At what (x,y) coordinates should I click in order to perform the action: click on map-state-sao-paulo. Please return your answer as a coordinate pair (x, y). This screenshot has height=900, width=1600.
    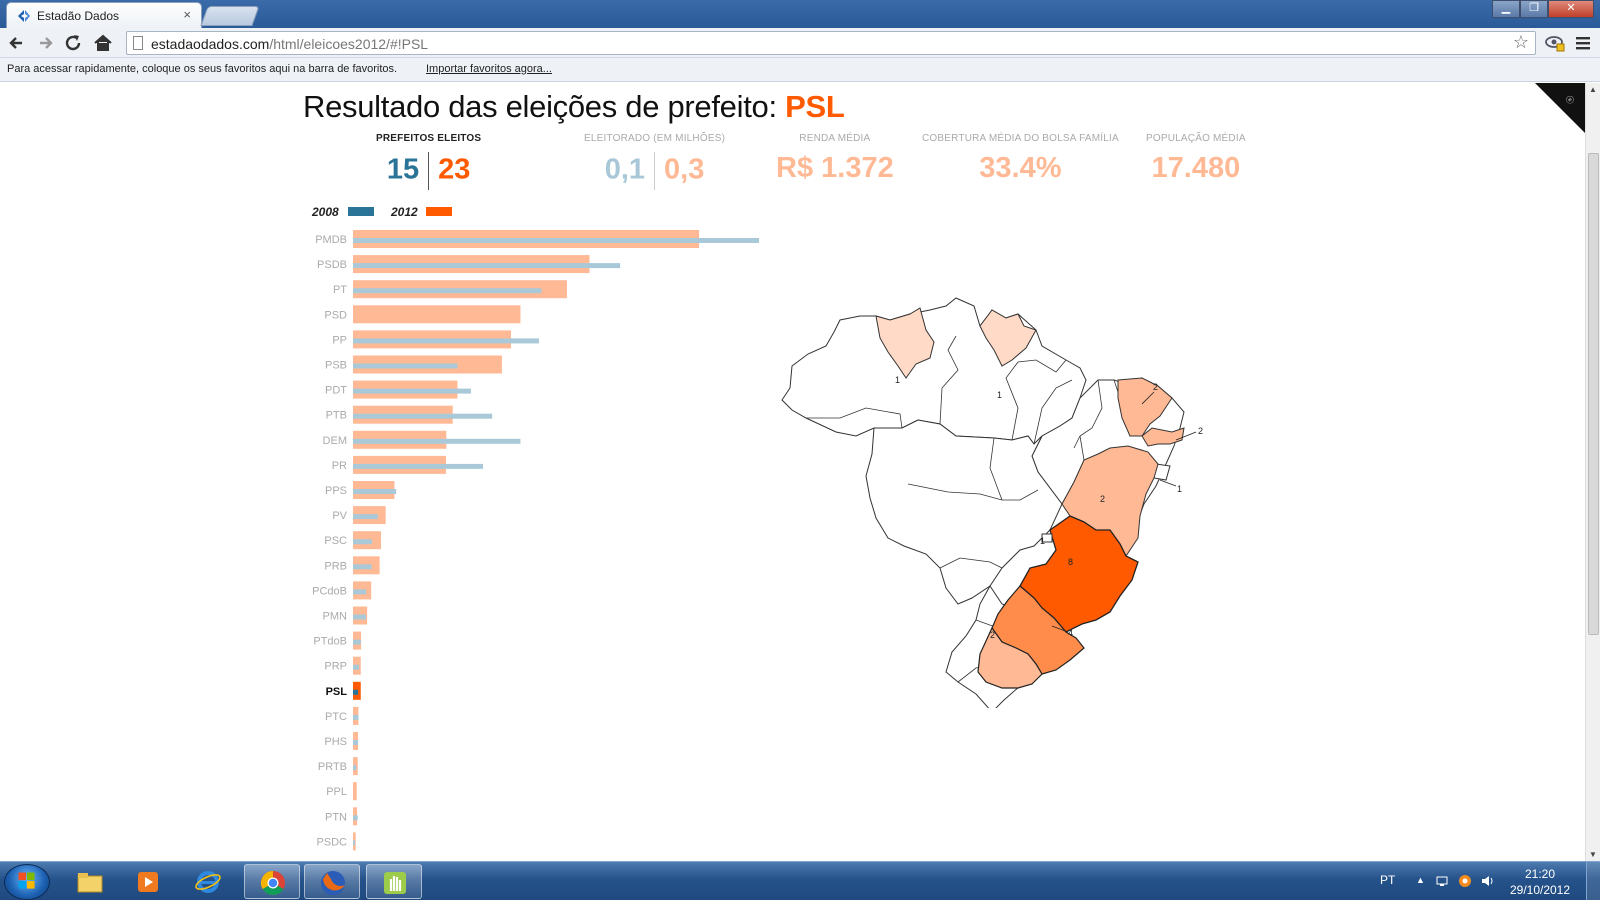
    Looking at the image, I should click on (1038, 630).